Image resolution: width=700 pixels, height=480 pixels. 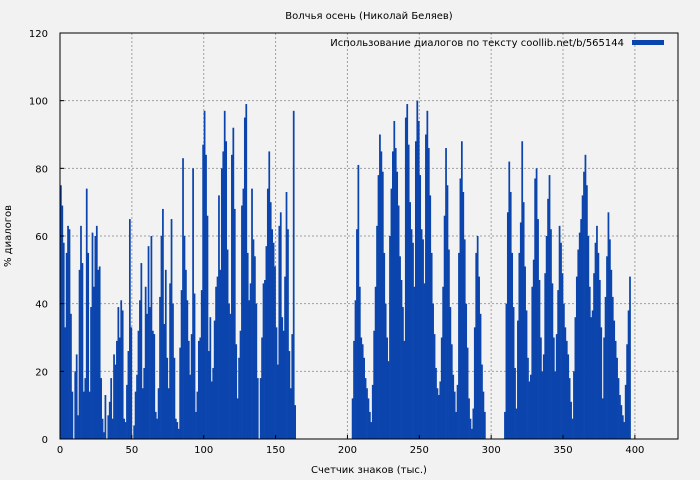 What do you see at coordinates (419, 450) in the screenshot?
I see `x-tick-label: 250` at bounding box center [419, 450].